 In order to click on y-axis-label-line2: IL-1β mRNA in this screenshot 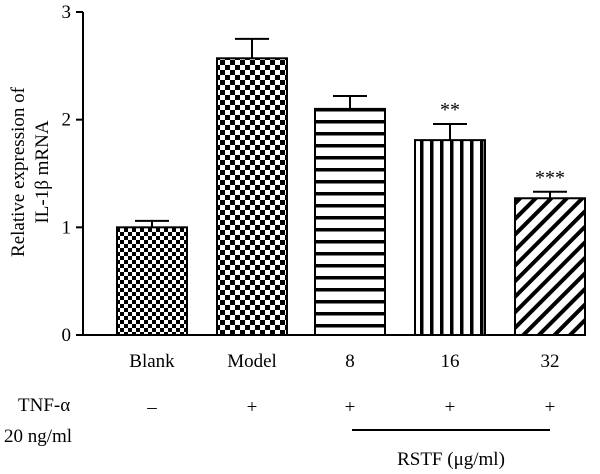, I will do `click(42, 171)`.